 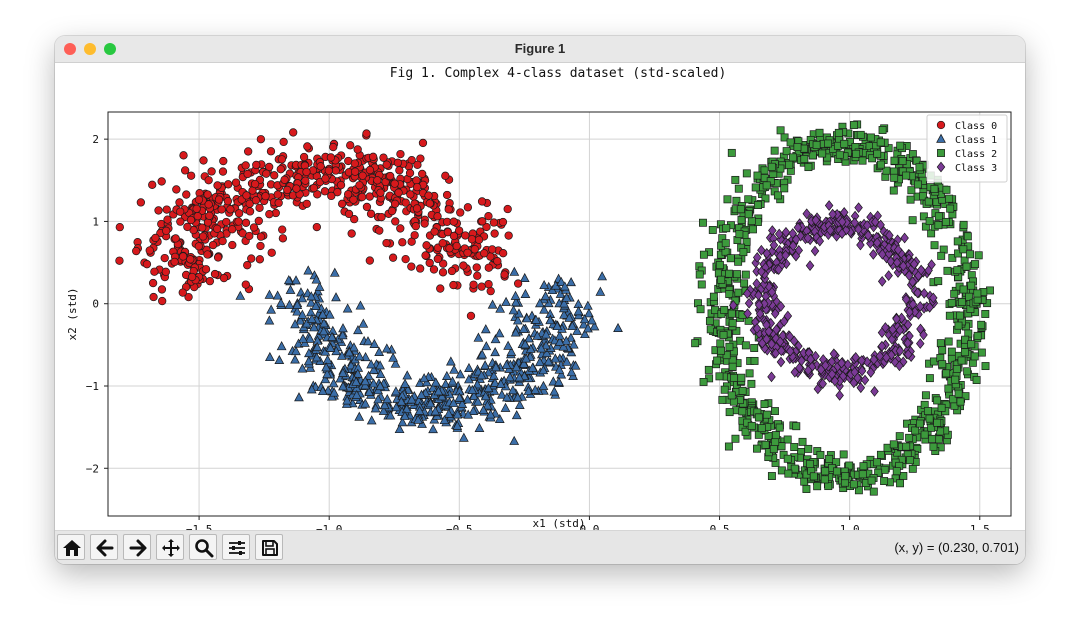 What do you see at coordinates (269, 547) in the screenshot?
I see `save-button` at bounding box center [269, 547].